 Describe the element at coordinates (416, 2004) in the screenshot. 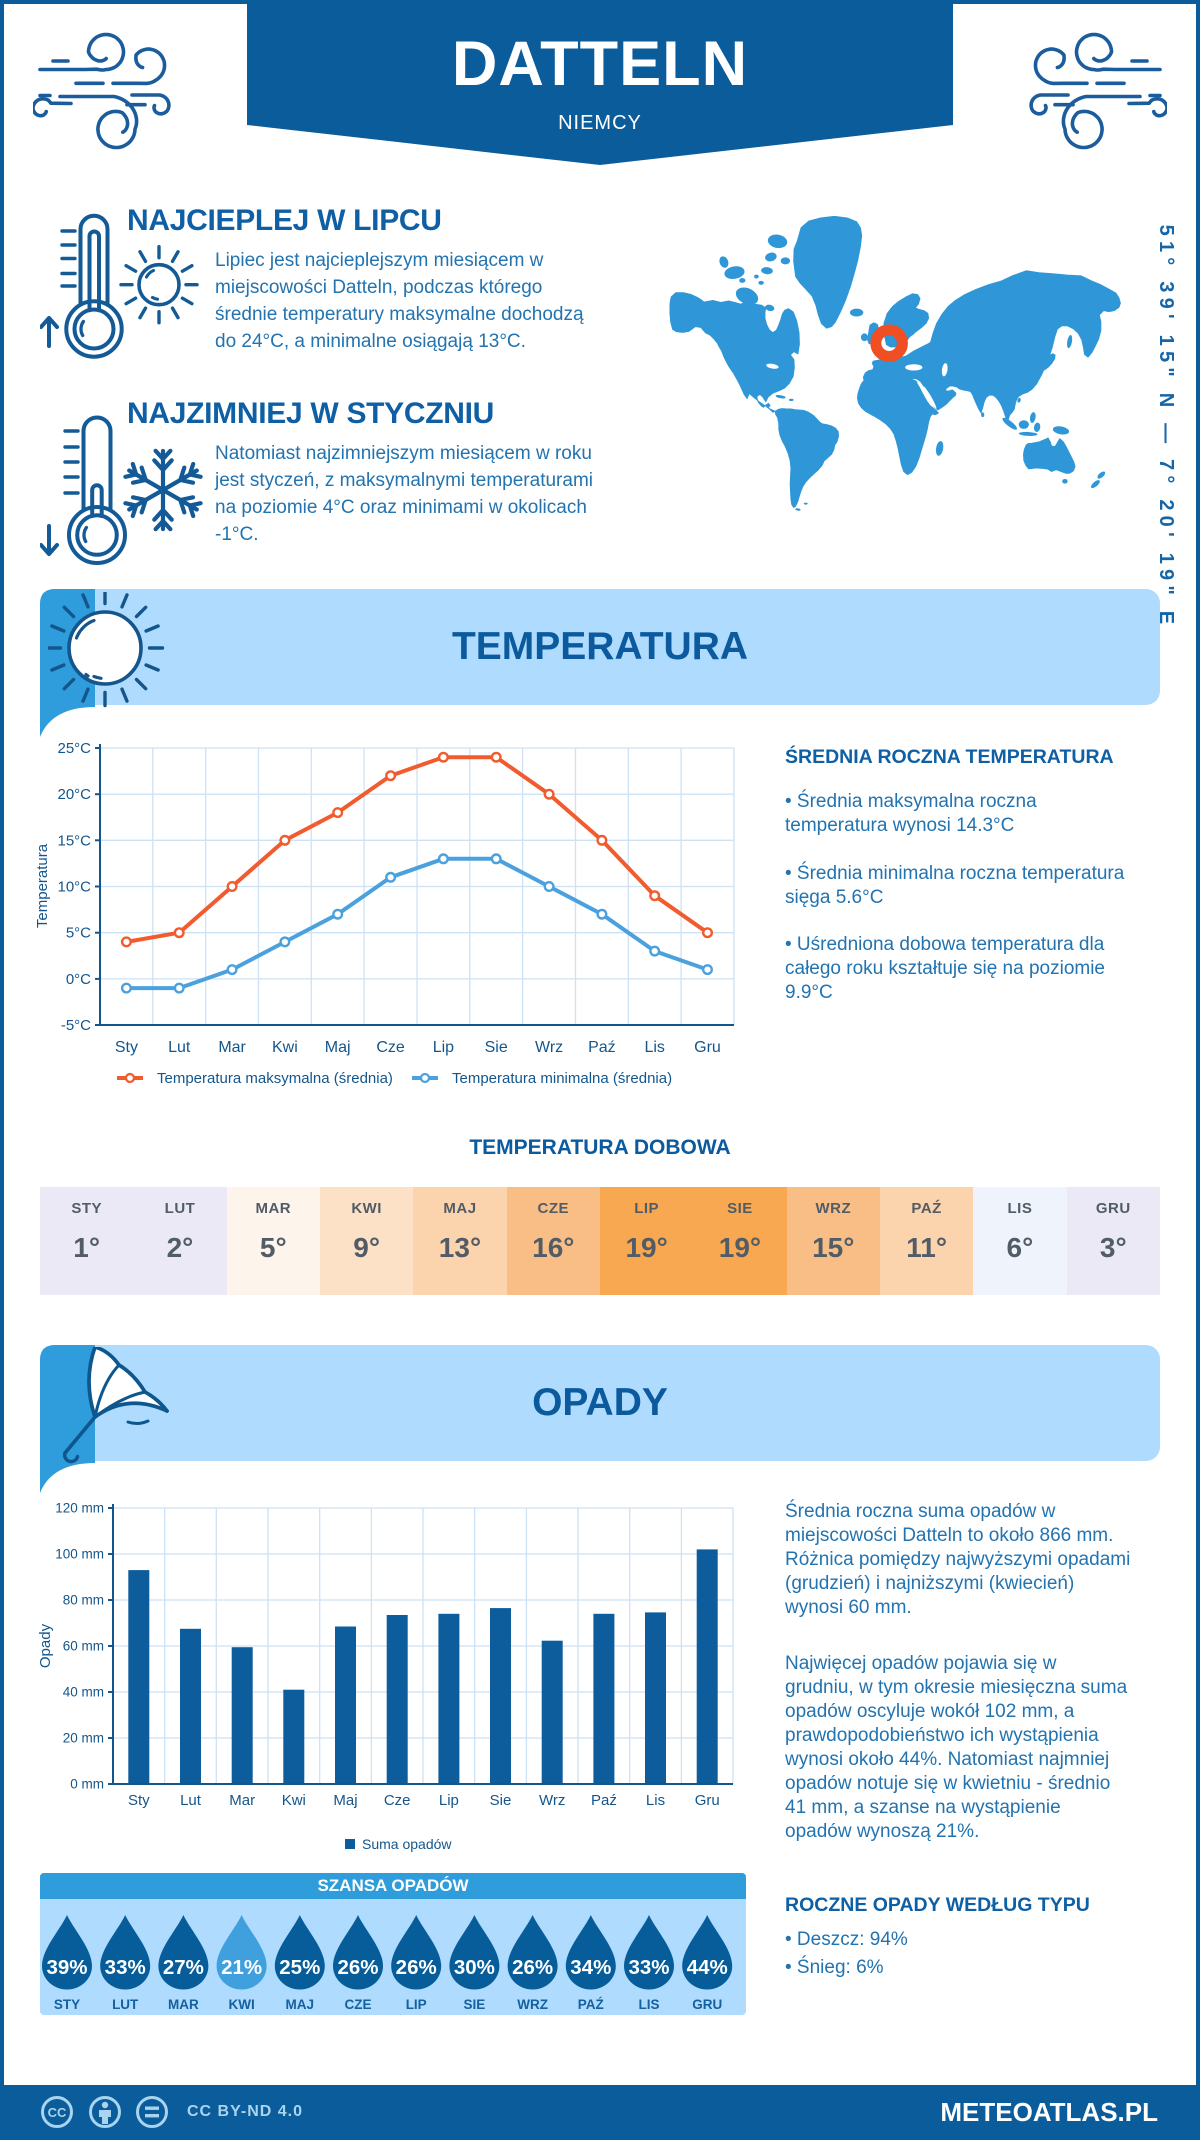

I see `svg-text: LIP` at that location.